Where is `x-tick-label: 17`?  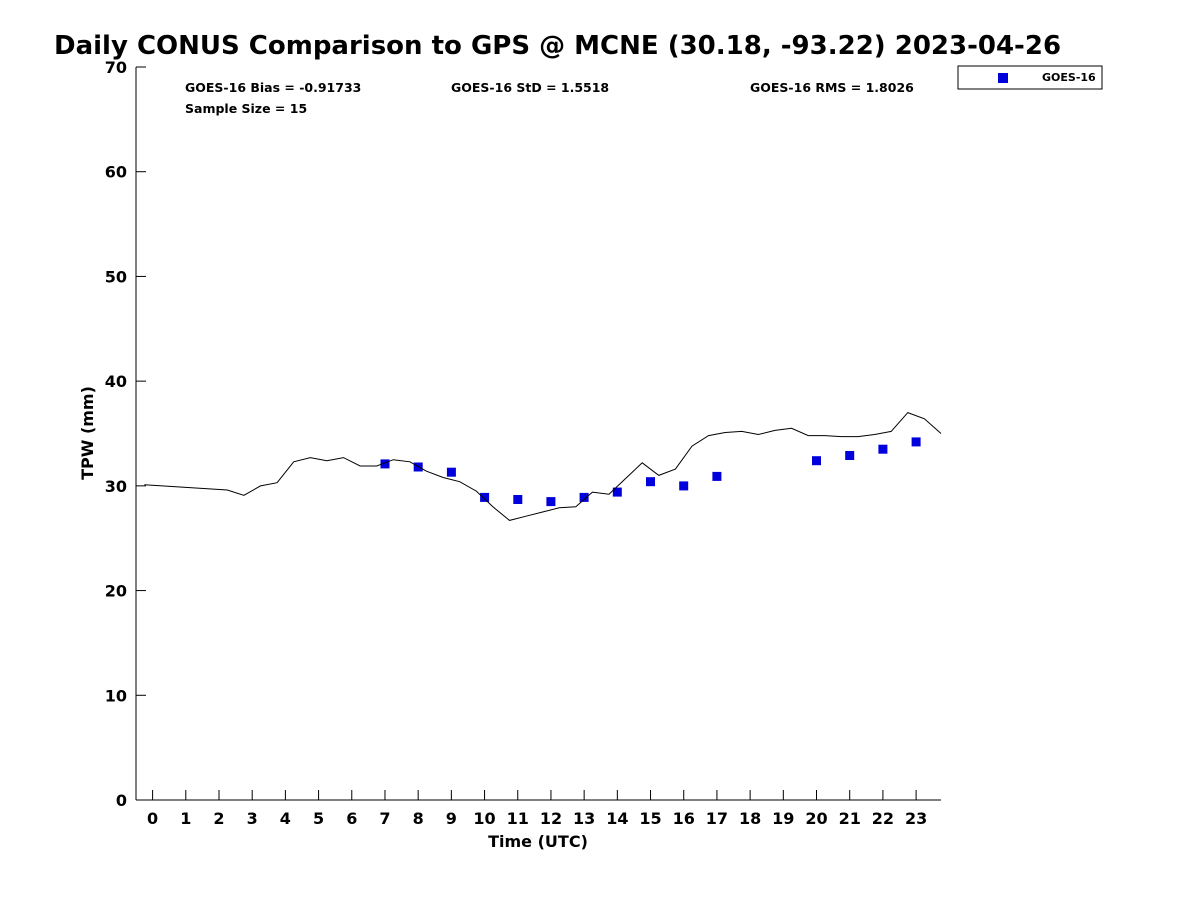
x-tick-label: 17 is located at coordinates (717, 818).